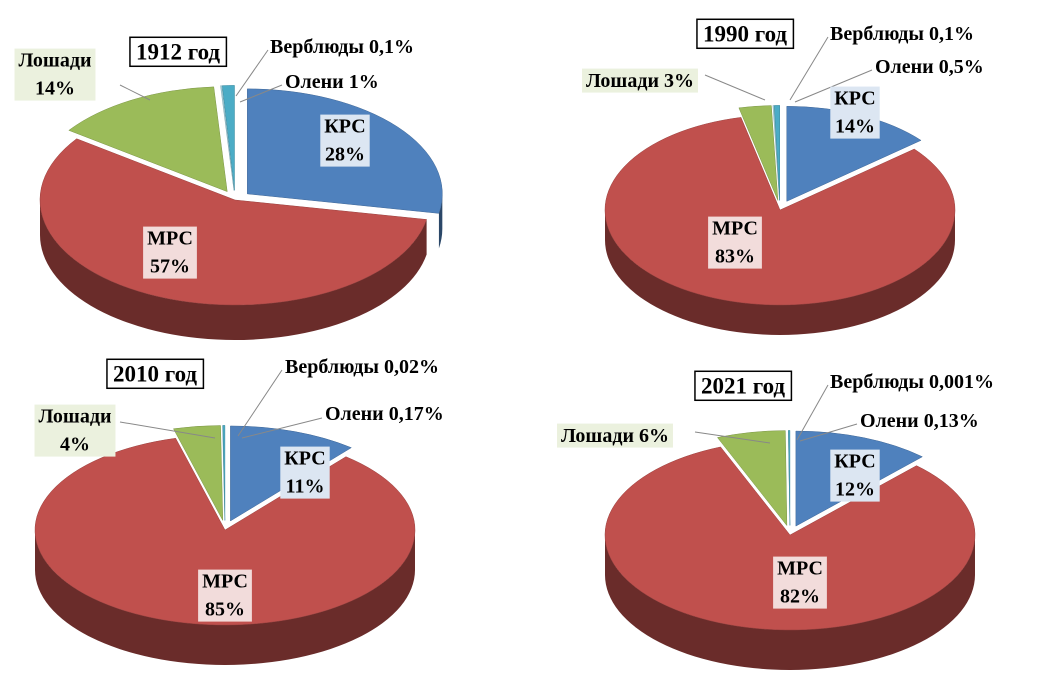  I want to click on data-label-text: Лошади 3%, so click(640, 81).